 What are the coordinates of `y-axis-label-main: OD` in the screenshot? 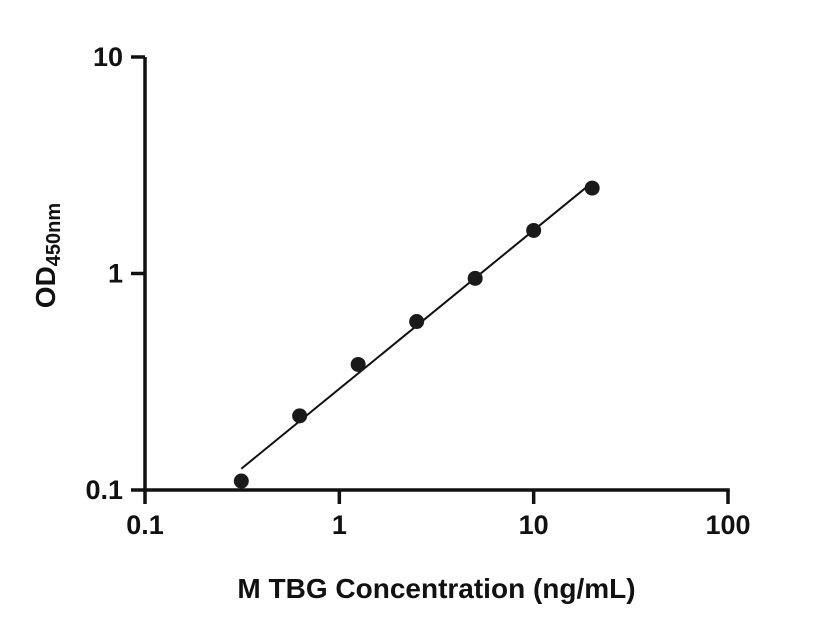 It's located at (45, 287).